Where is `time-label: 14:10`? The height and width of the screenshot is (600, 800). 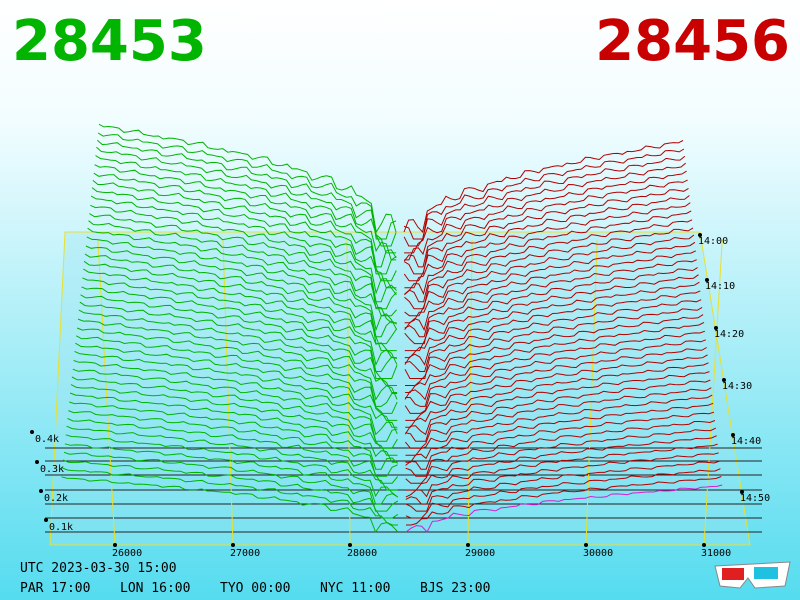
time-label: 14:10 is located at coordinates (720, 286).